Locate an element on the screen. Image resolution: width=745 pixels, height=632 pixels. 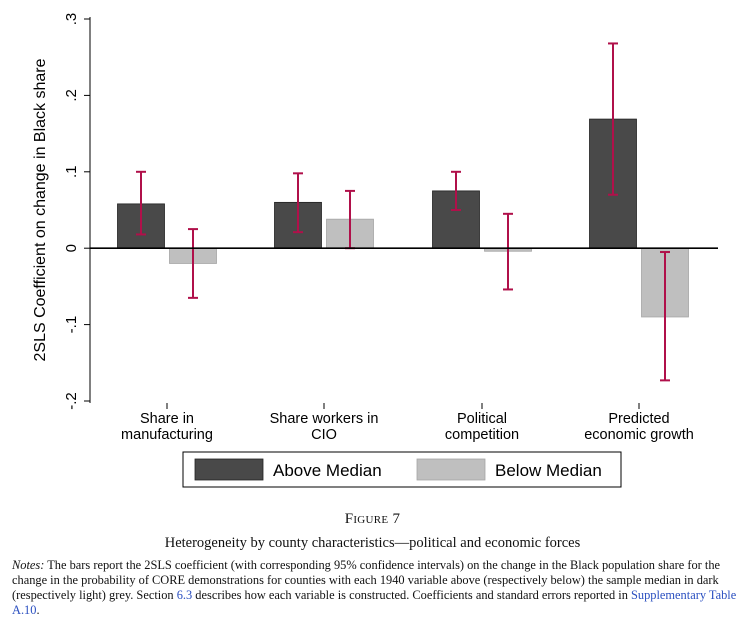
legend-entry: Above Median is located at coordinates (327, 470).